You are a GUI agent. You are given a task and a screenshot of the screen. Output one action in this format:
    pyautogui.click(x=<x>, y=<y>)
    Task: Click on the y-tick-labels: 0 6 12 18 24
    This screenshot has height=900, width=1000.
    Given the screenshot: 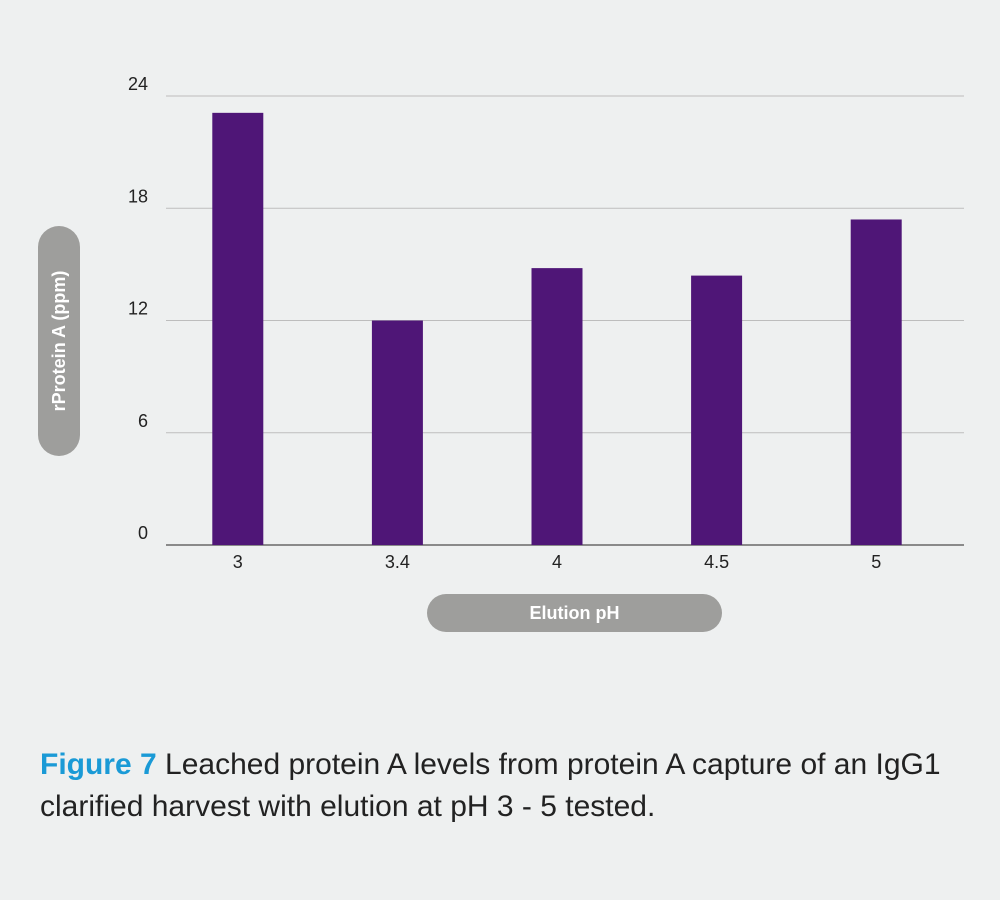 What is the action you would take?
    pyautogui.click(x=138, y=308)
    